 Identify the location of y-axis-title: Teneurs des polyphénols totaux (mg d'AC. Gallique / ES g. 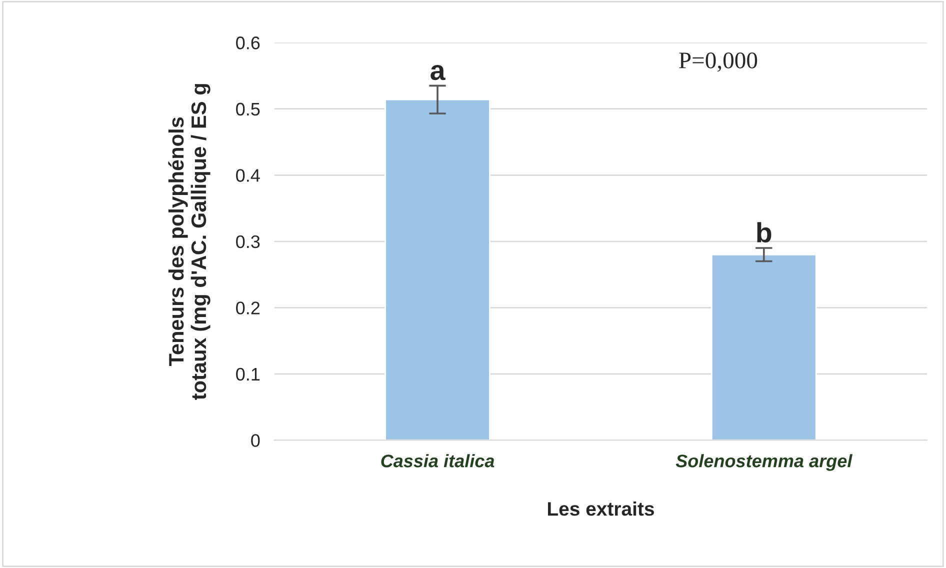
(189, 242).